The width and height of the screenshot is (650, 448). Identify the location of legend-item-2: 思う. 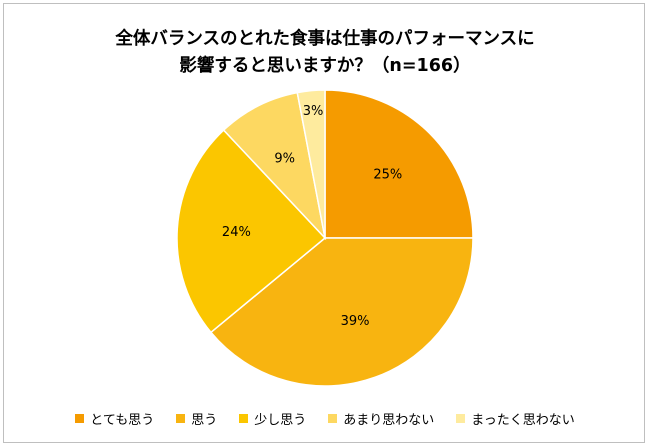
(196, 418).